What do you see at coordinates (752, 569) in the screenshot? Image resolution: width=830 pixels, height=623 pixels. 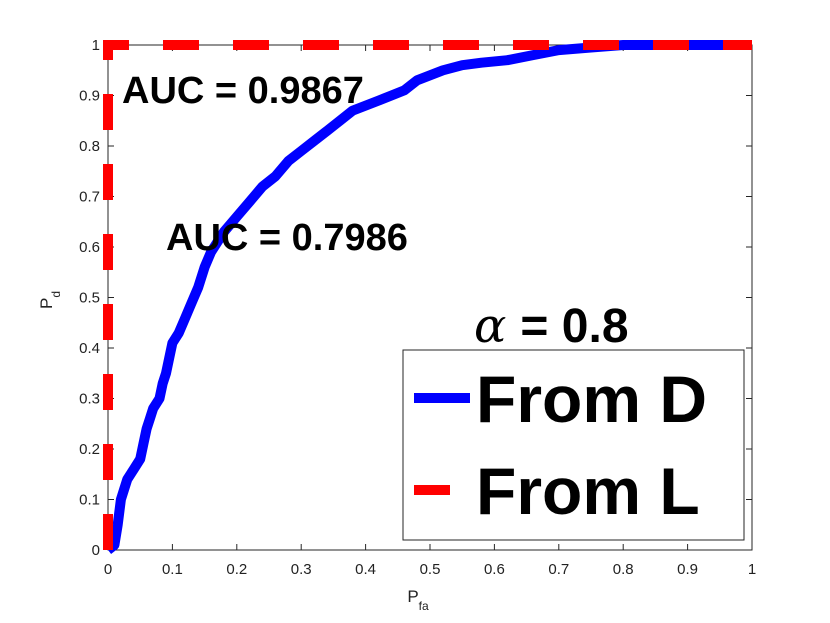 I see `x-tick-label: 1` at bounding box center [752, 569].